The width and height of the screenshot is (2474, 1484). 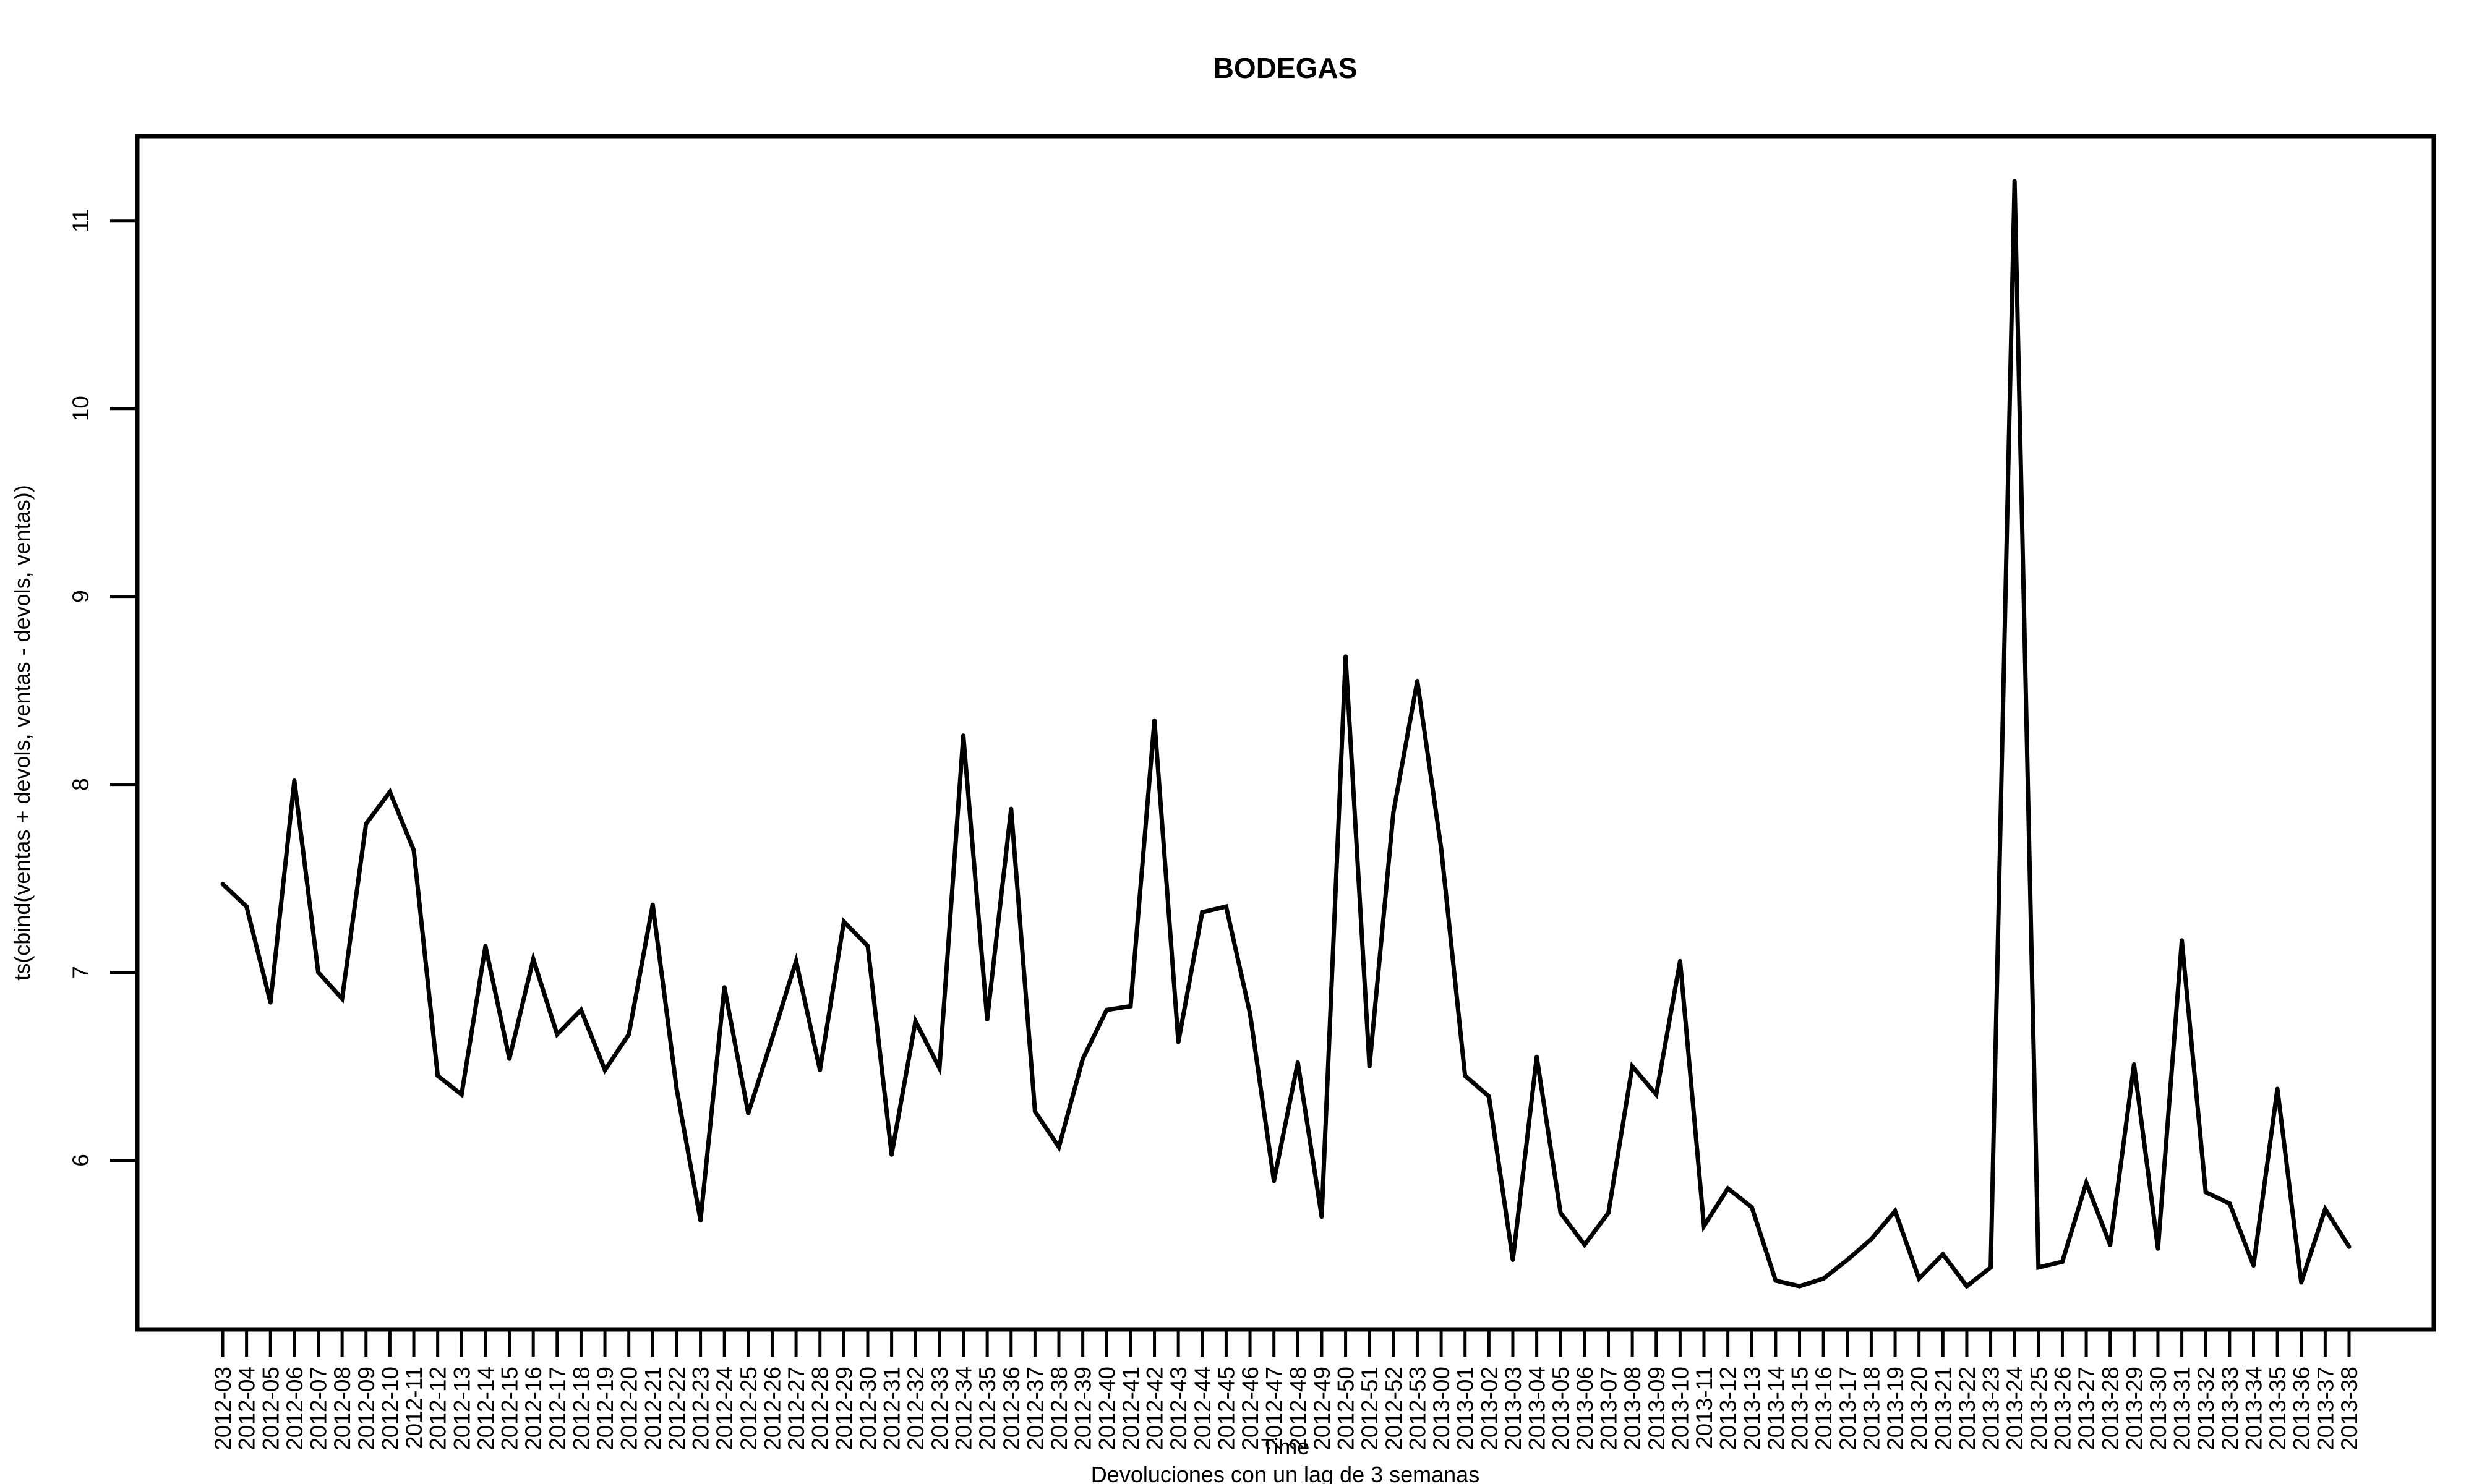 What do you see at coordinates (629, 1409) in the screenshot?
I see `x-tick-label: 2012-20` at bounding box center [629, 1409].